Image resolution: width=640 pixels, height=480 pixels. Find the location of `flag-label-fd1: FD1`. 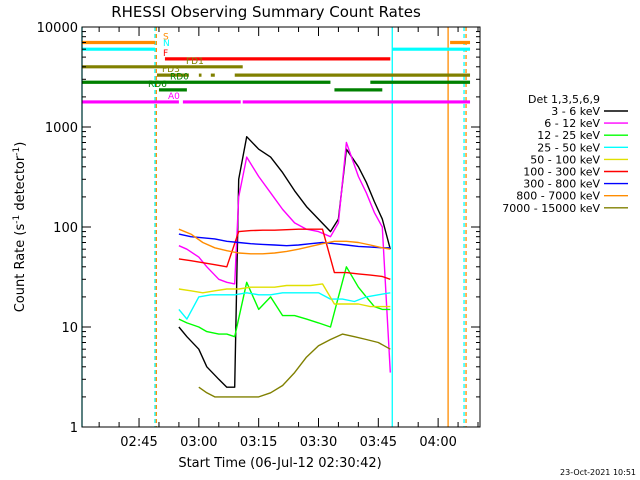

flag-label-fd1: FD1 is located at coordinates (195, 62).